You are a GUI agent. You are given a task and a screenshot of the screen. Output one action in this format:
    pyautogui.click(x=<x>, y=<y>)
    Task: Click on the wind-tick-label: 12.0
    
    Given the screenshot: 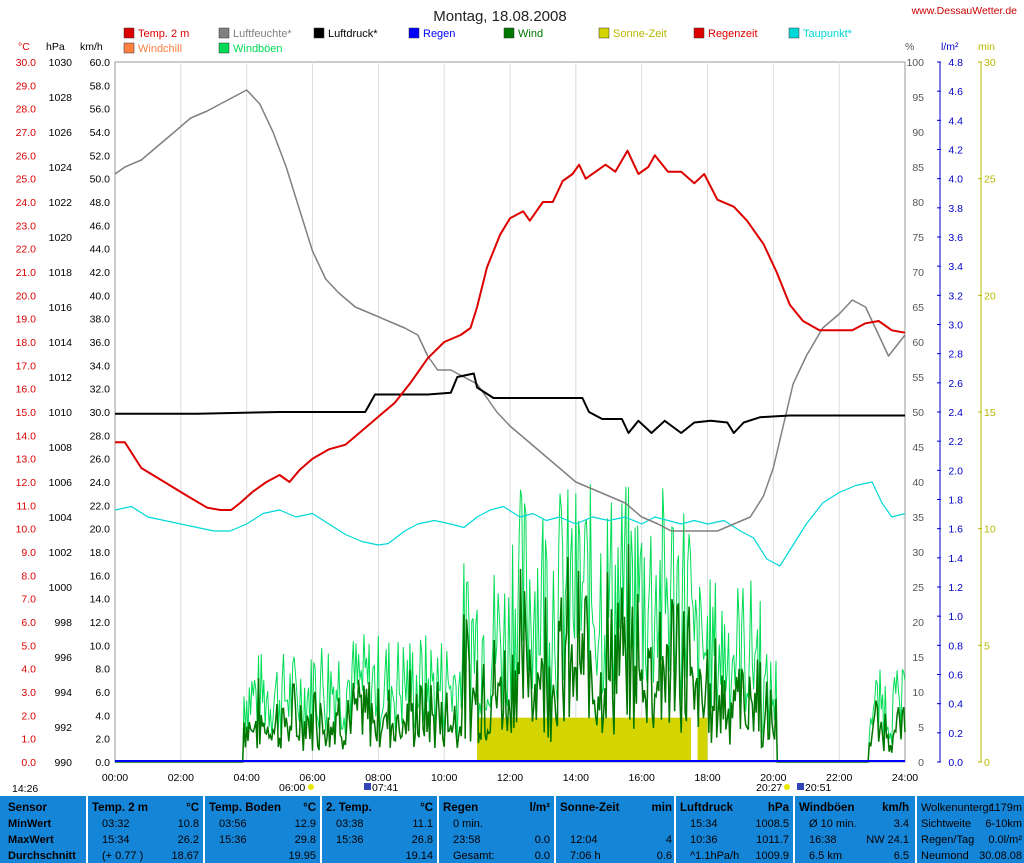 What is the action you would take?
    pyautogui.click(x=100, y=623)
    